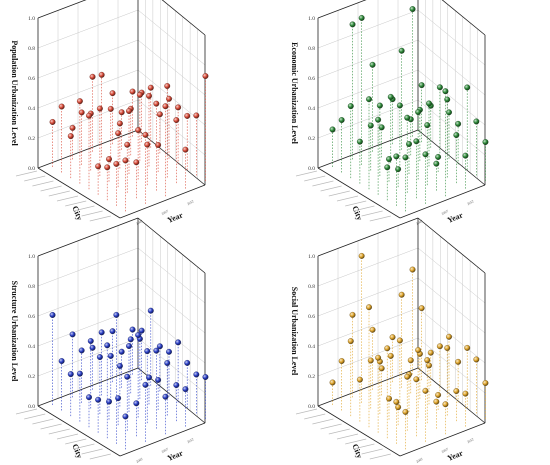  What do you see at coordinates (31, 287) in the screenshot?
I see `y-tick-label: 0.8` at bounding box center [31, 287].